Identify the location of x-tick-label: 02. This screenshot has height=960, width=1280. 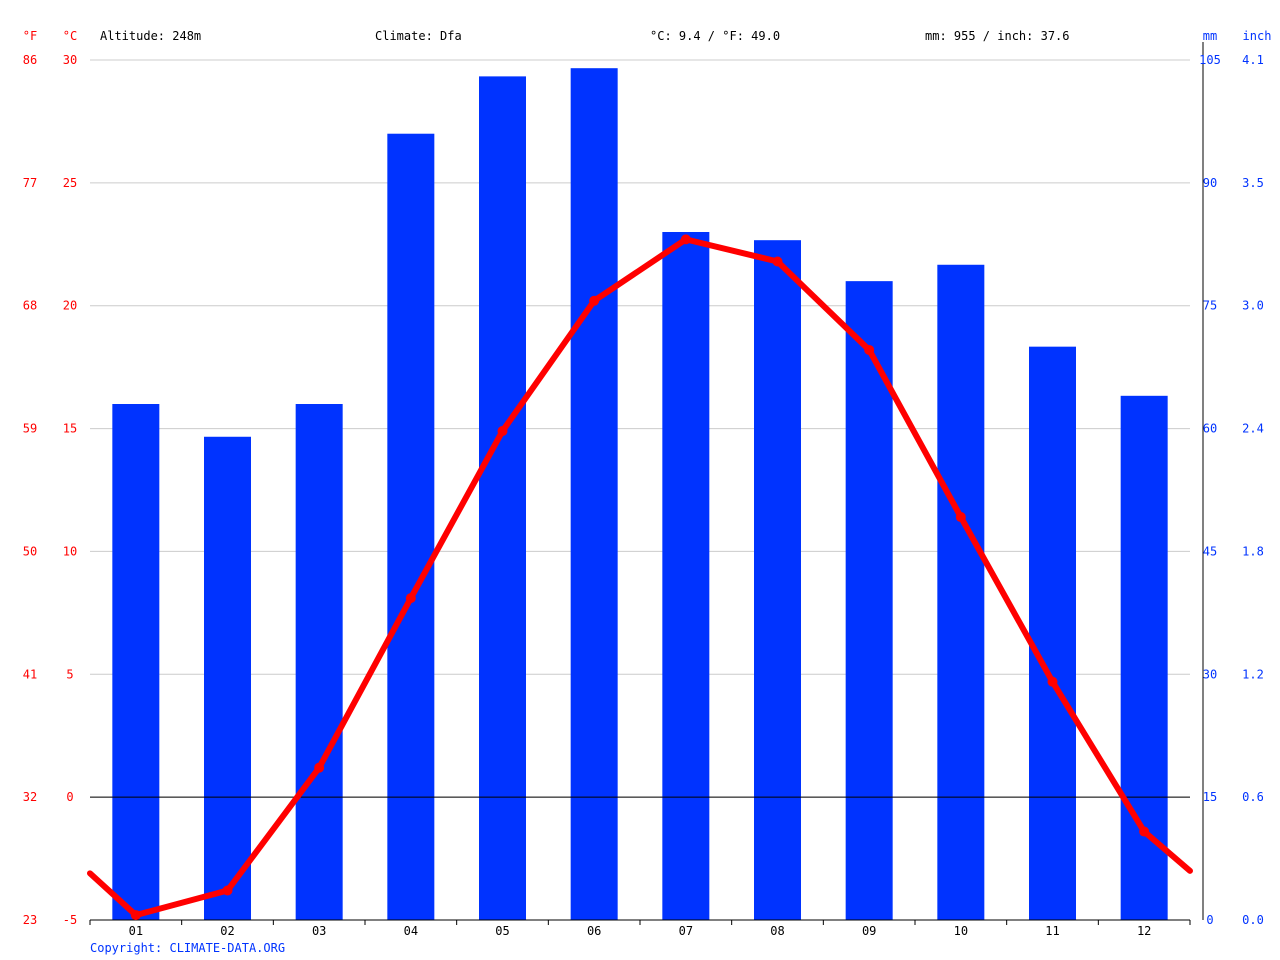
(227, 931).